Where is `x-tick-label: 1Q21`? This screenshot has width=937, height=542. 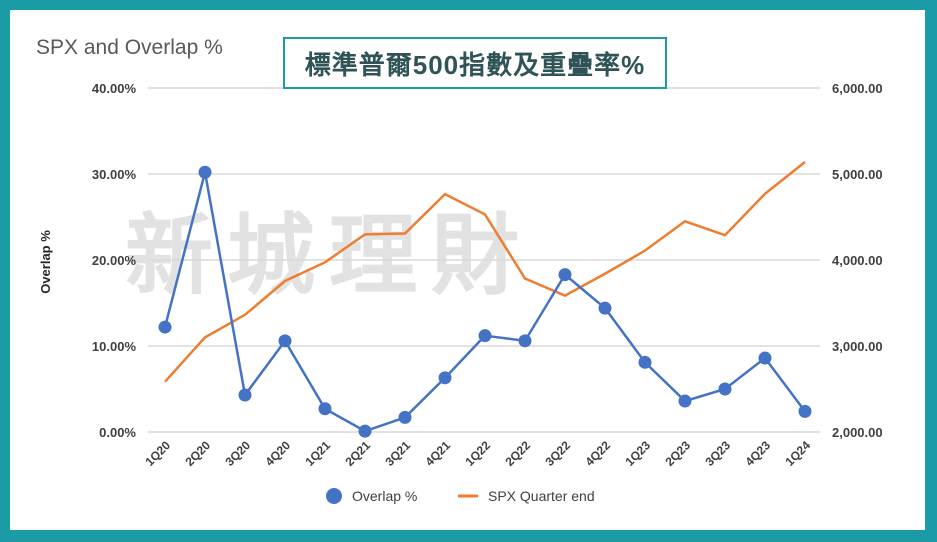
x-tick-label: 1Q21 is located at coordinates (317, 453).